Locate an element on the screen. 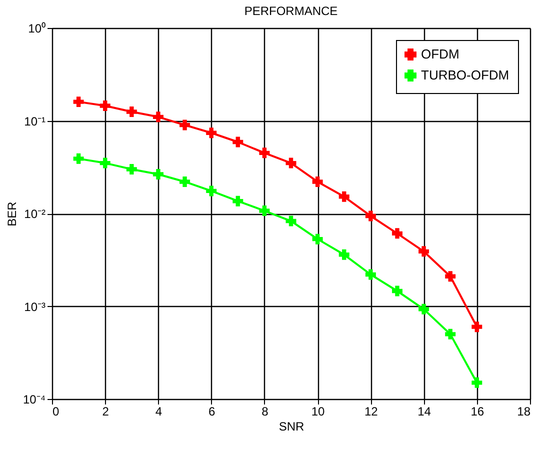  x-tick-label: 10 is located at coordinates (318, 411).